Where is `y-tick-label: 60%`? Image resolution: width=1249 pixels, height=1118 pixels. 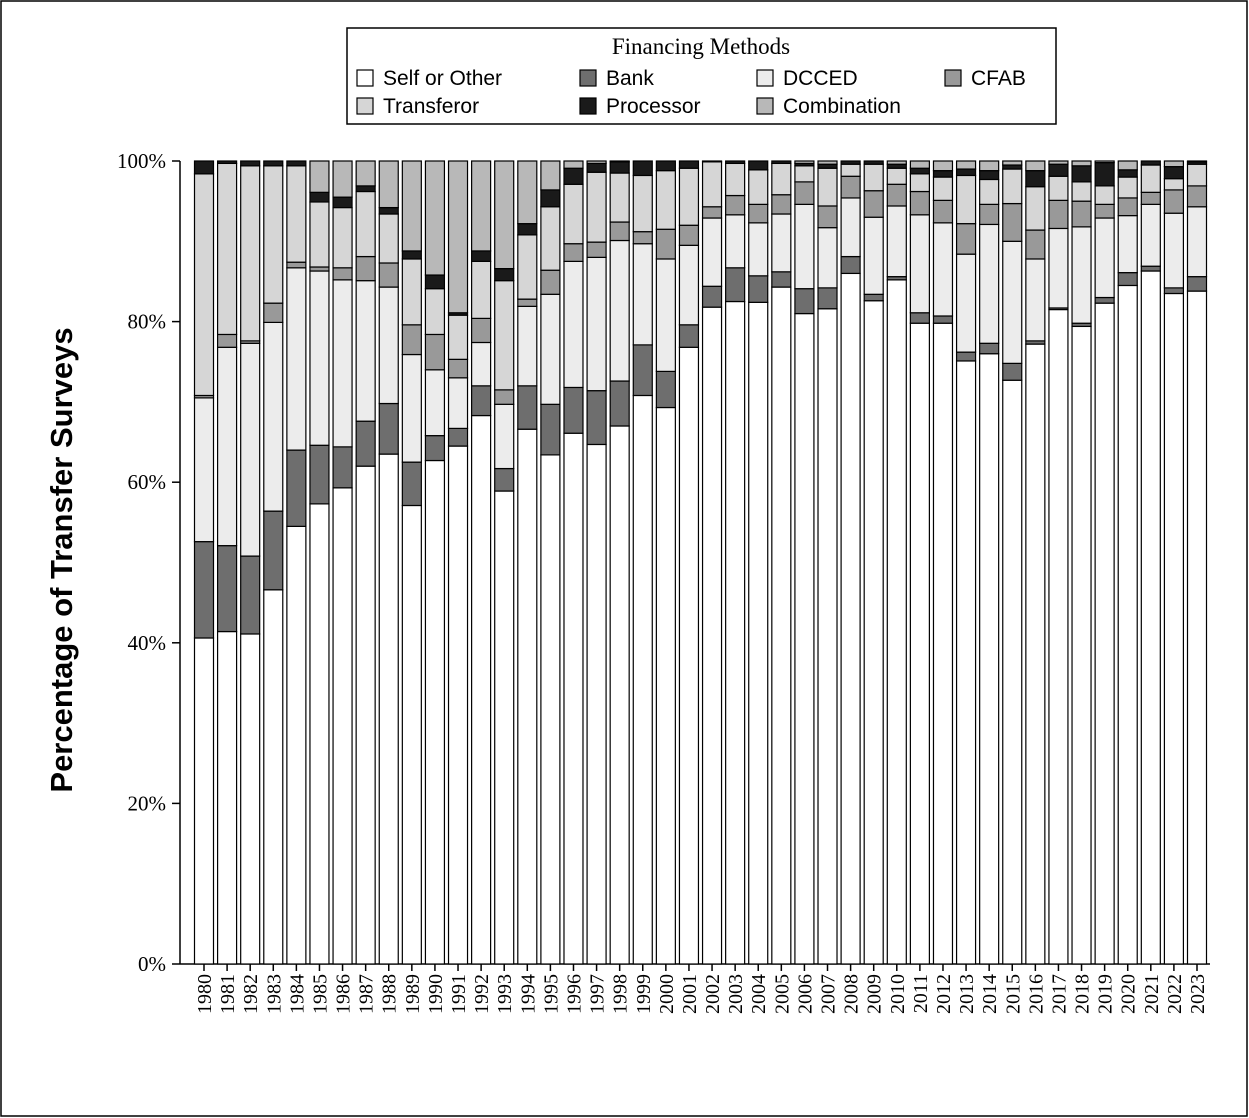
y-tick-label: 60% is located at coordinates (147, 482).